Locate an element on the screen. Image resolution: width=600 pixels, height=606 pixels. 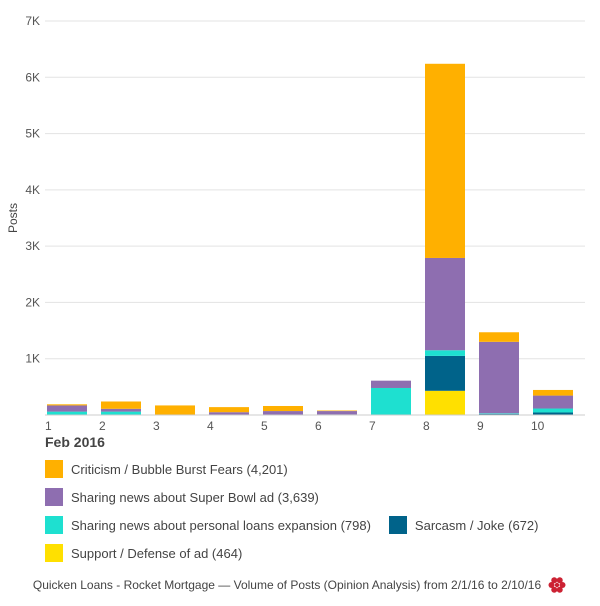
x-tick-label: 7 is located at coordinates (372, 426).